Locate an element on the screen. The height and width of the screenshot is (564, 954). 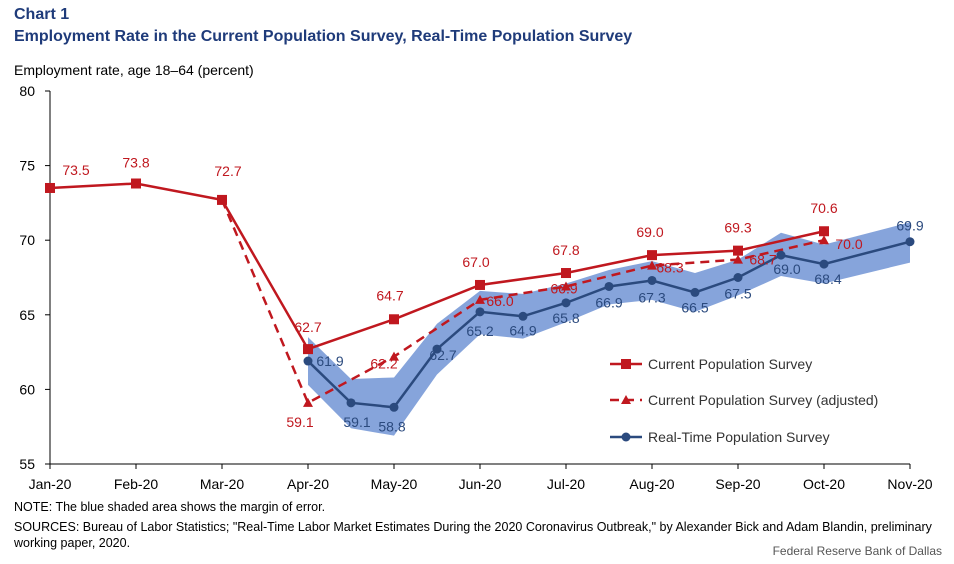
x-tick-label: Sep-20 is located at coordinates (737, 484).